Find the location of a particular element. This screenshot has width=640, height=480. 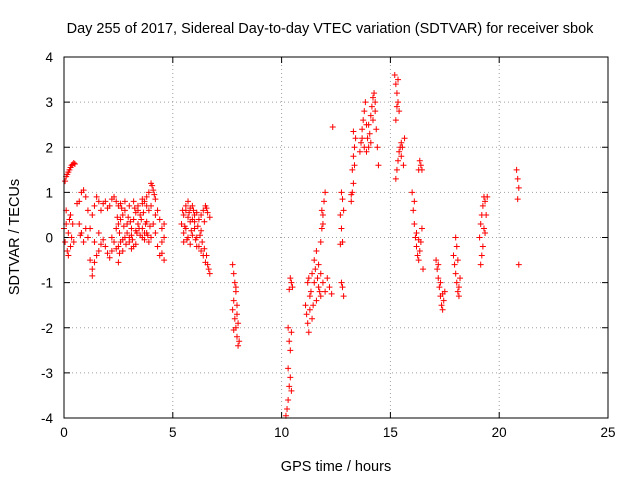

y-tick-label: 0 is located at coordinates (49, 238).